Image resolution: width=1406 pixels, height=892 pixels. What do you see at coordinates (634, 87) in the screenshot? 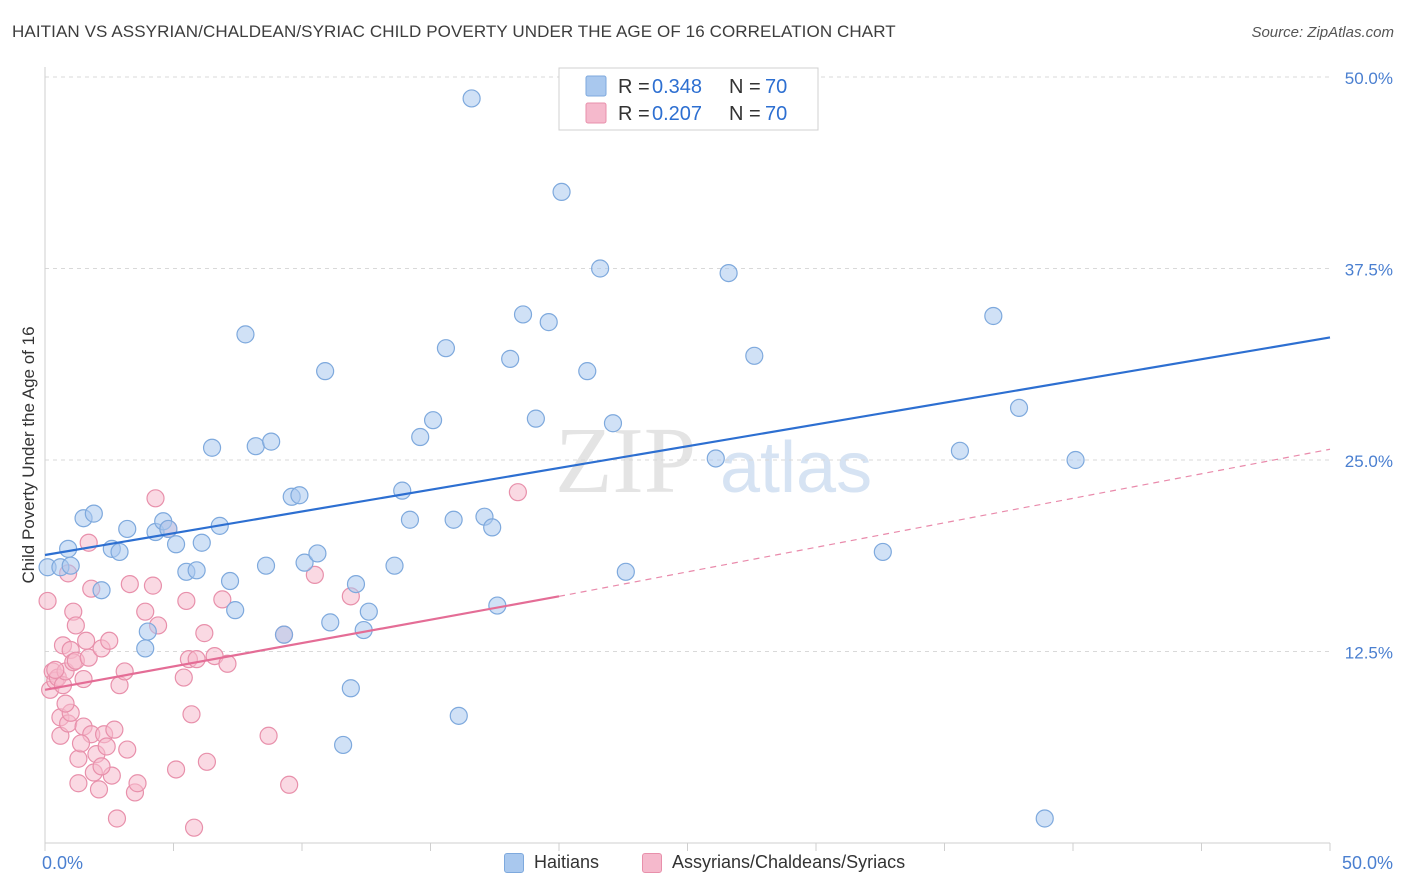
I see `legend-r-label: R =` at bounding box center [634, 87].